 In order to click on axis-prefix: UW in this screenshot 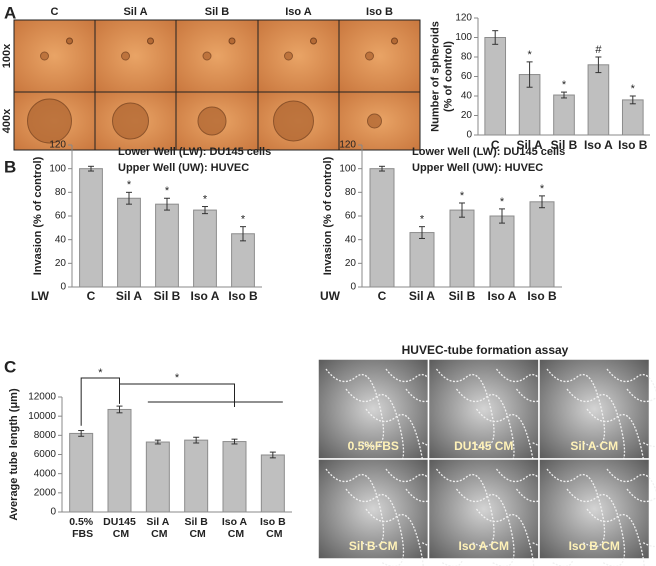, I will do `click(330, 296)`.